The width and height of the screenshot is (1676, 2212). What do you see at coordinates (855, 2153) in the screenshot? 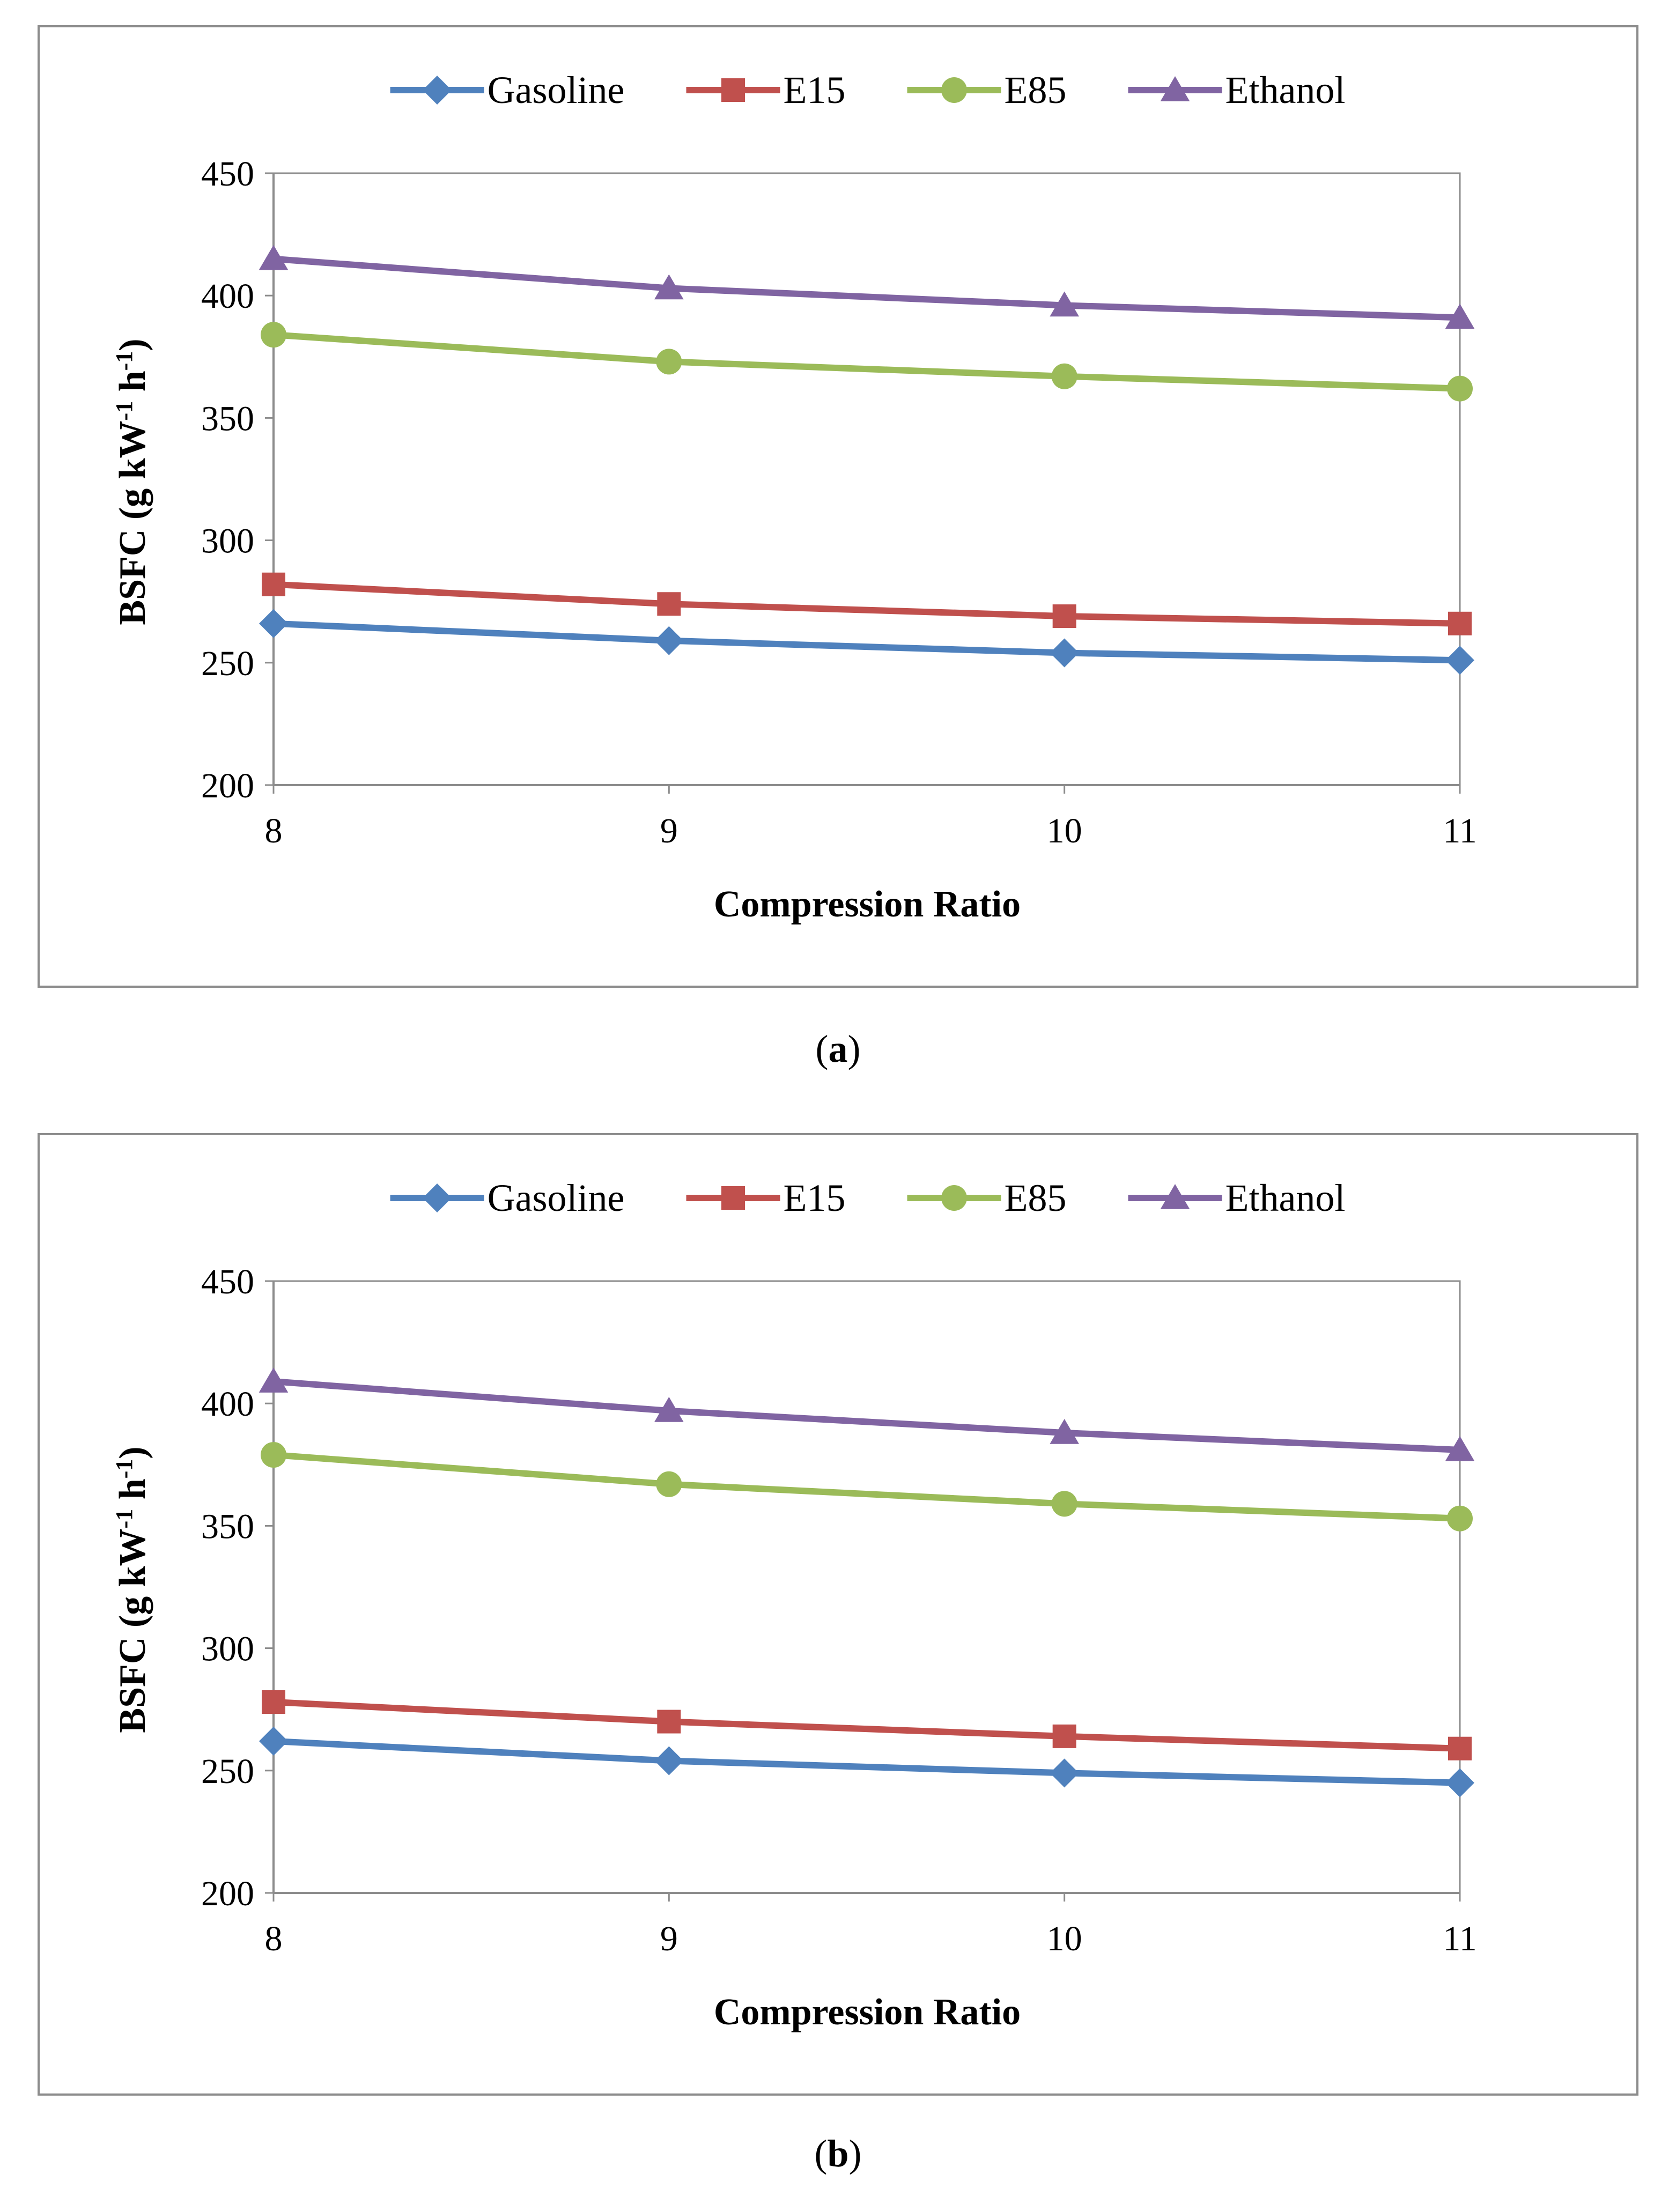
I see `caption-b-close: )` at bounding box center [855, 2153].